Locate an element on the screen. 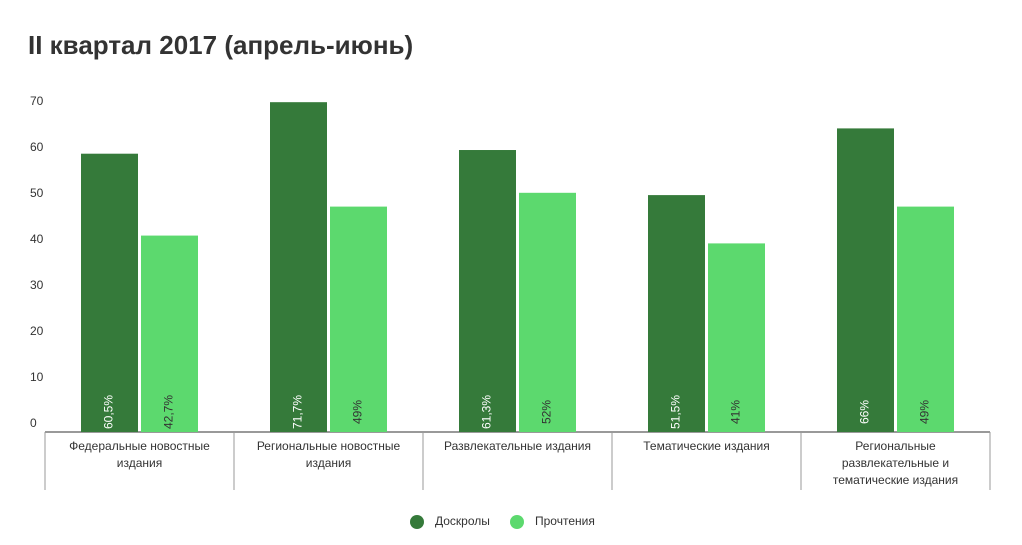 Image resolution: width=1022 pixels, height=545 pixels. legend-label: Доскролы is located at coordinates (462, 521).